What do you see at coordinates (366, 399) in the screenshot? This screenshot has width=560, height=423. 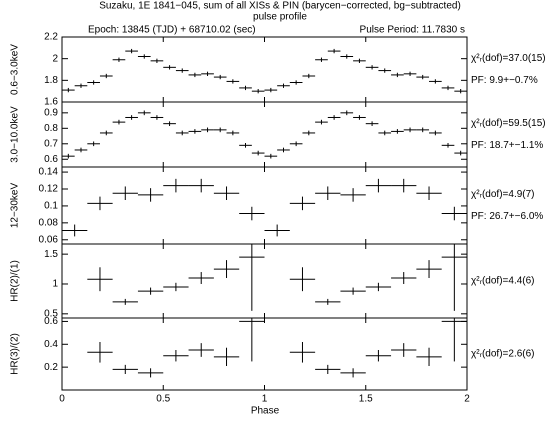 I see `x-tick-label: 1.5` at bounding box center [366, 399].